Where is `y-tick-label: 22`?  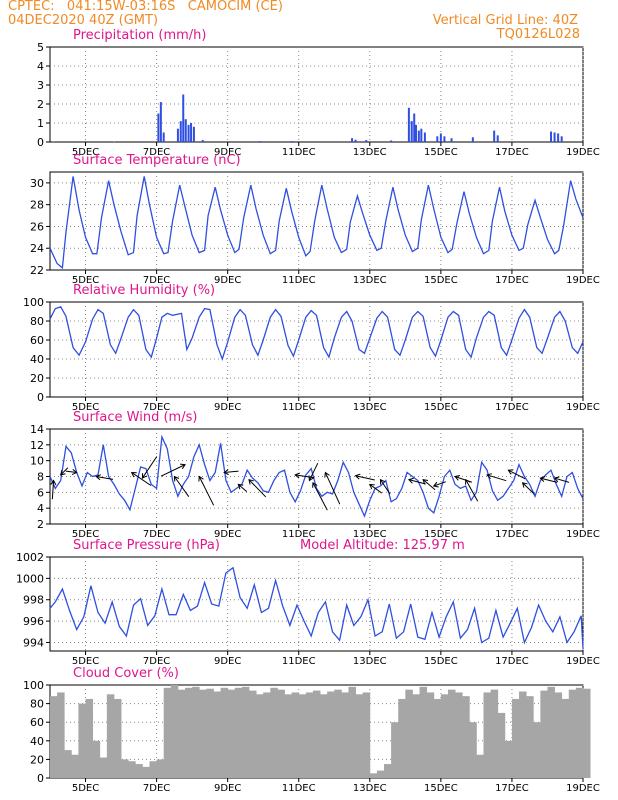 y-tick-label: 22 is located at coordinates (37, 270).